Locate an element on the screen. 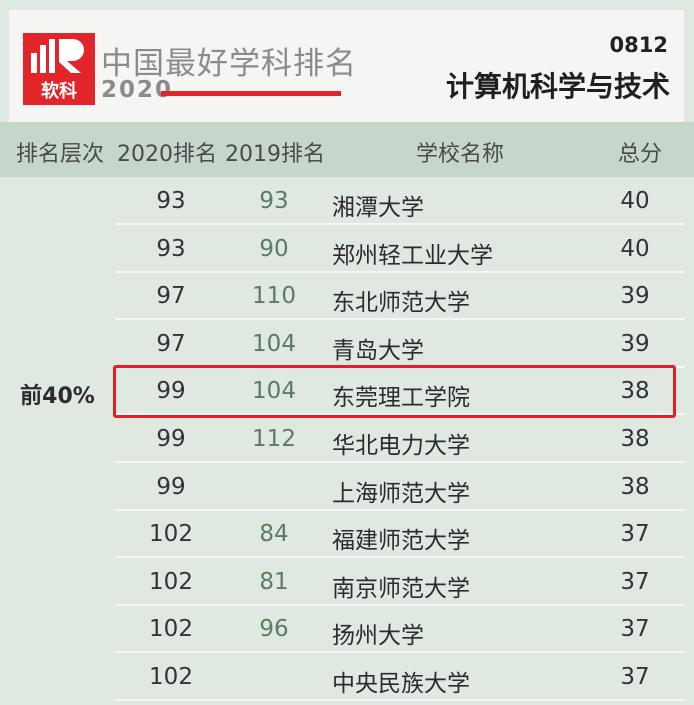 The width and height of the screenshot is (694, 705). subject-code: 0812 is located at coordinates (638, 45).